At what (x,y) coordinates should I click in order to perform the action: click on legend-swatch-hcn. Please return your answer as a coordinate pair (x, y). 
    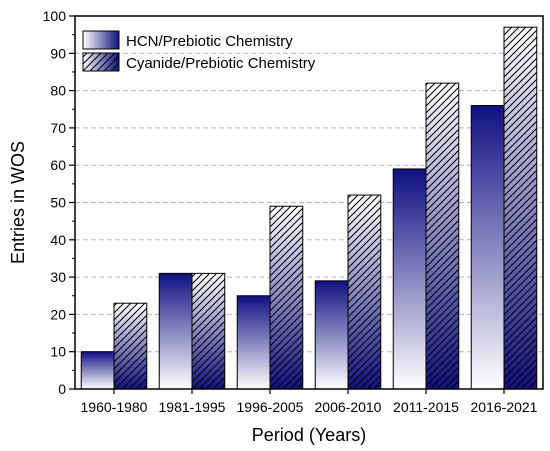
    Looking at the image, I should click on (101, 40).